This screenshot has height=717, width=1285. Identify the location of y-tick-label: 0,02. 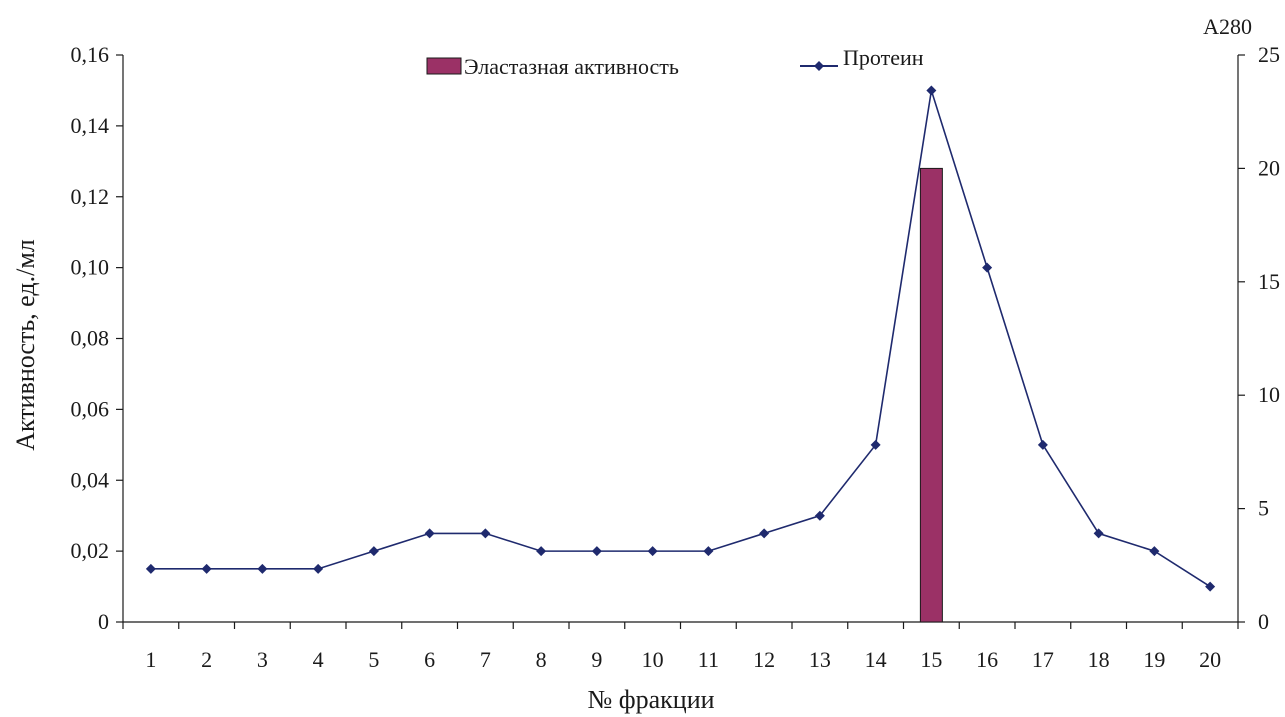
(90, 550).